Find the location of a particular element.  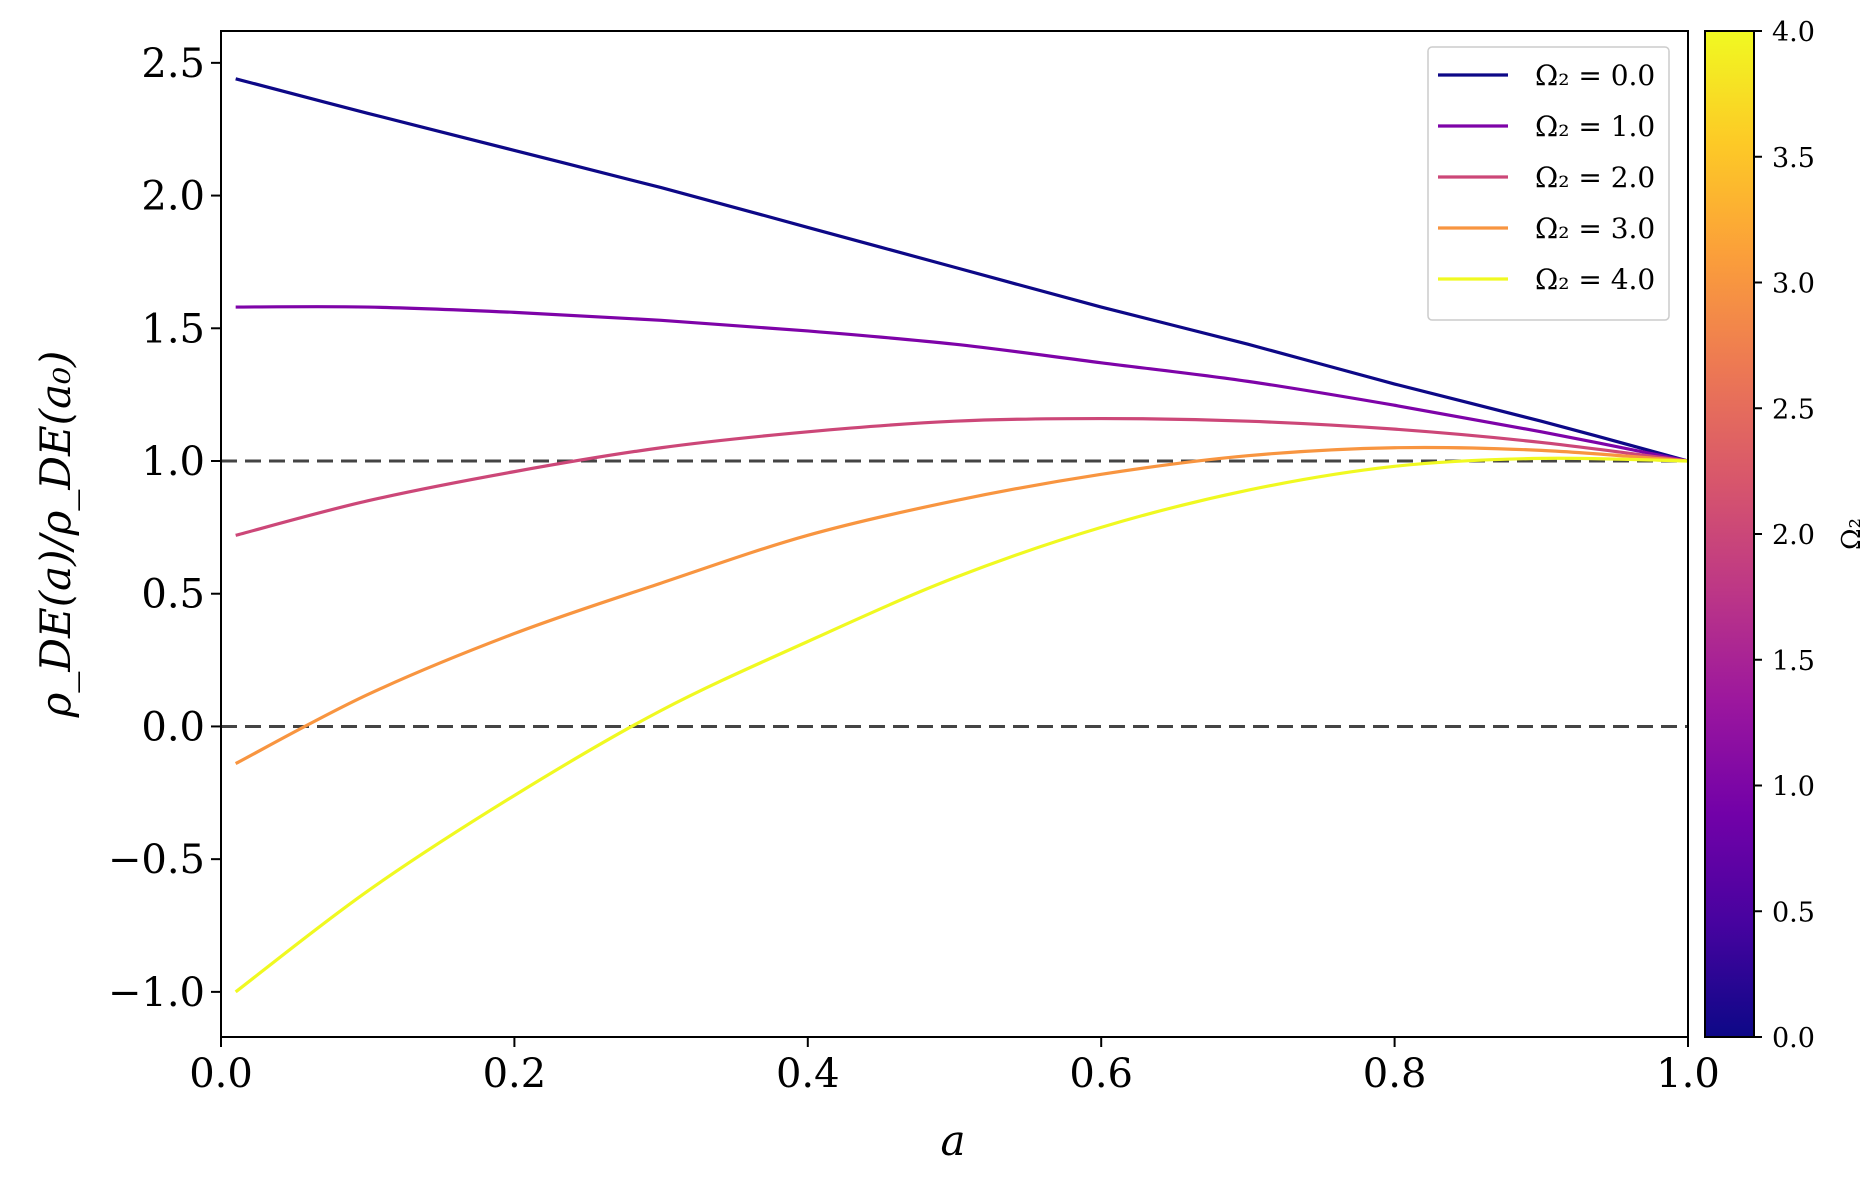

legend-label: Ω₂ = 1.0 is located at coordinates (1595, 126).